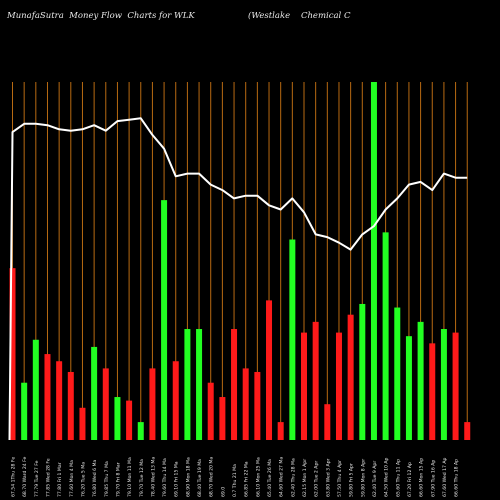 The image size is (500, 500). I want to click on x-tick-label: 79.70 Fri 8 Mar, so click(118, 479).